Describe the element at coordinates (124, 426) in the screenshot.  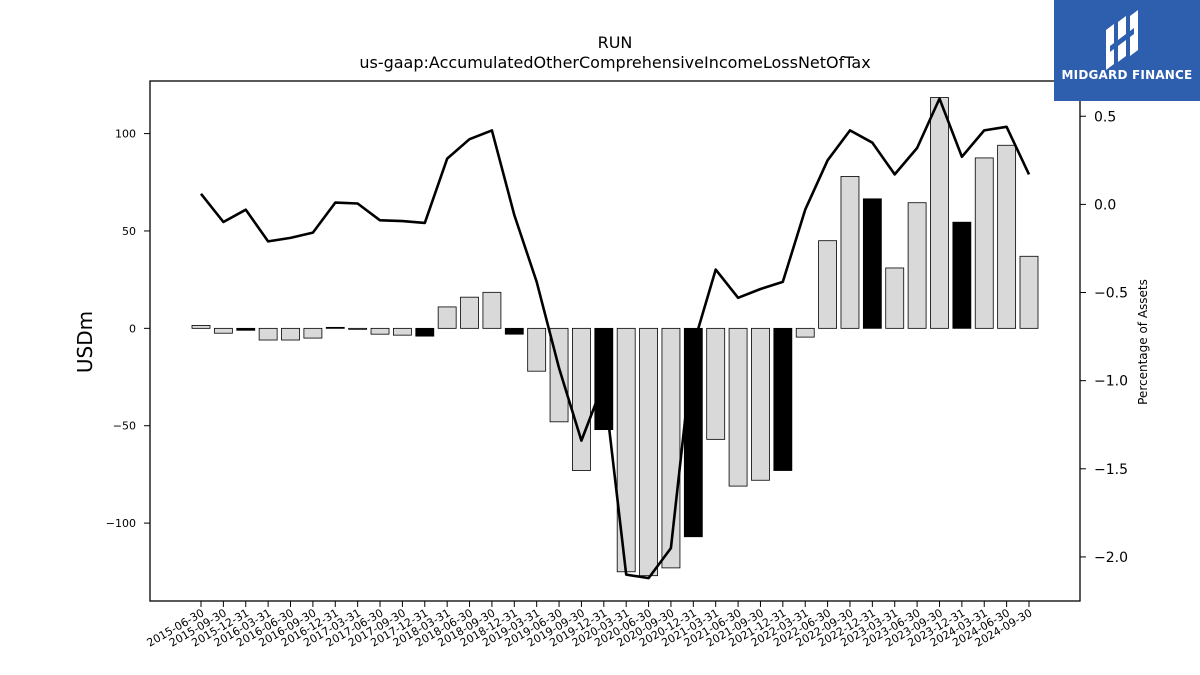
I see `y-tick-label: −50` at that location.